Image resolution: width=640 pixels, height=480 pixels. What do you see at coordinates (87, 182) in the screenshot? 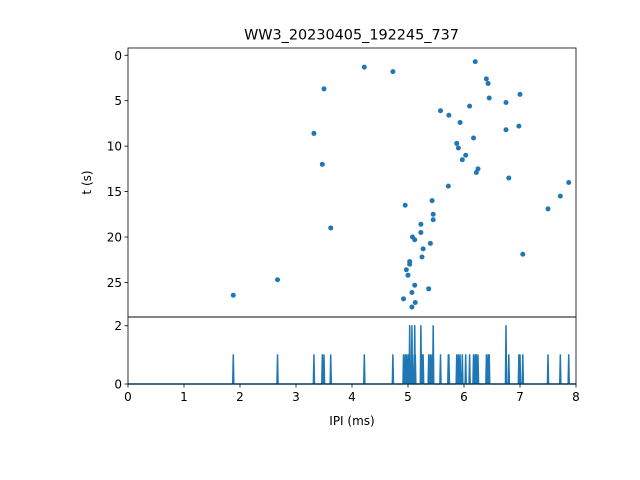
I see `scatter-y-label: t (s)` at bounding box center [87, 182].